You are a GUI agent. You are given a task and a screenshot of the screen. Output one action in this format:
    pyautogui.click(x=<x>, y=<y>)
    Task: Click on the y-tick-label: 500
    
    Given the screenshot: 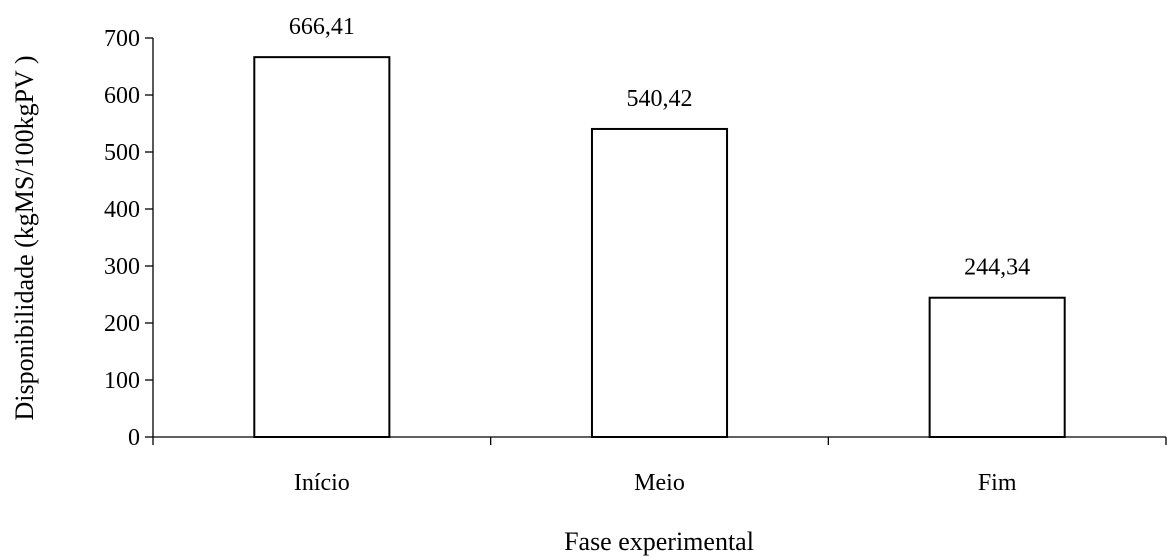 What is the action you would take?
    pyautogui.click(x=122, y=153)
    